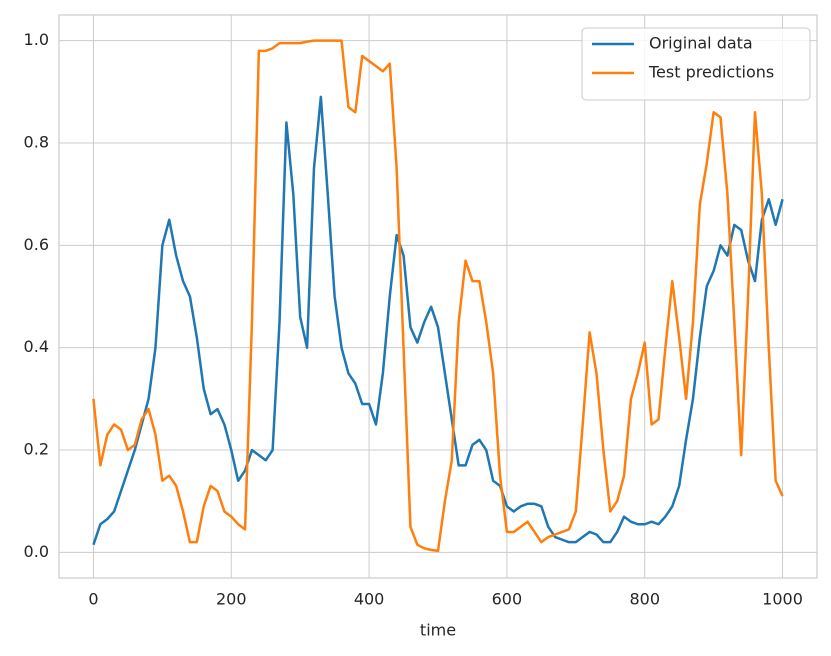  Describe the element at coordinates (711, 72) in the screenshot. I see `legend-label: Test predictions` at that location.